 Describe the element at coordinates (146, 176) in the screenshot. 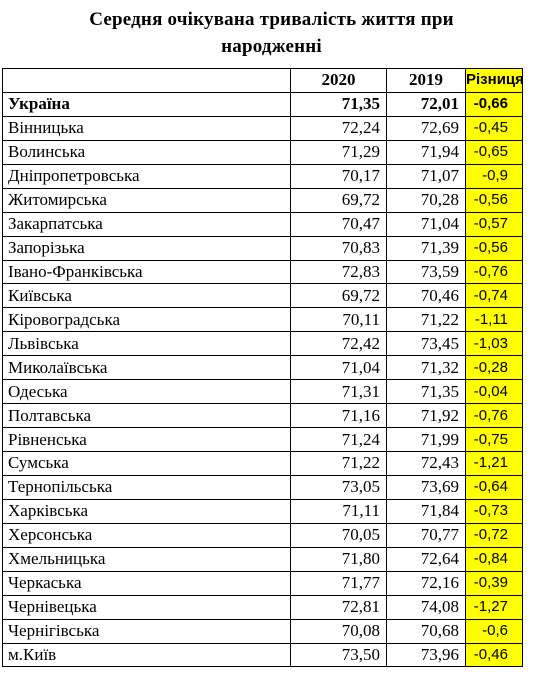

I see `region-cell: Дніпропетровська` at that location.